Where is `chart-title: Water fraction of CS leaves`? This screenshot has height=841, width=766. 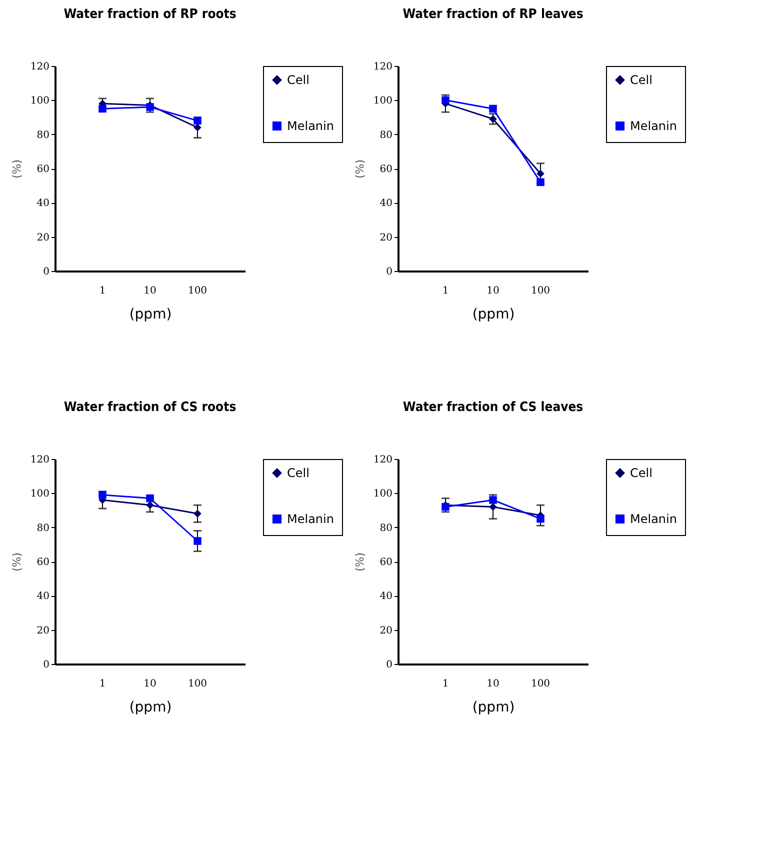
chart-title: Water fraction of CS leaves is located at coordinates (493, 407).